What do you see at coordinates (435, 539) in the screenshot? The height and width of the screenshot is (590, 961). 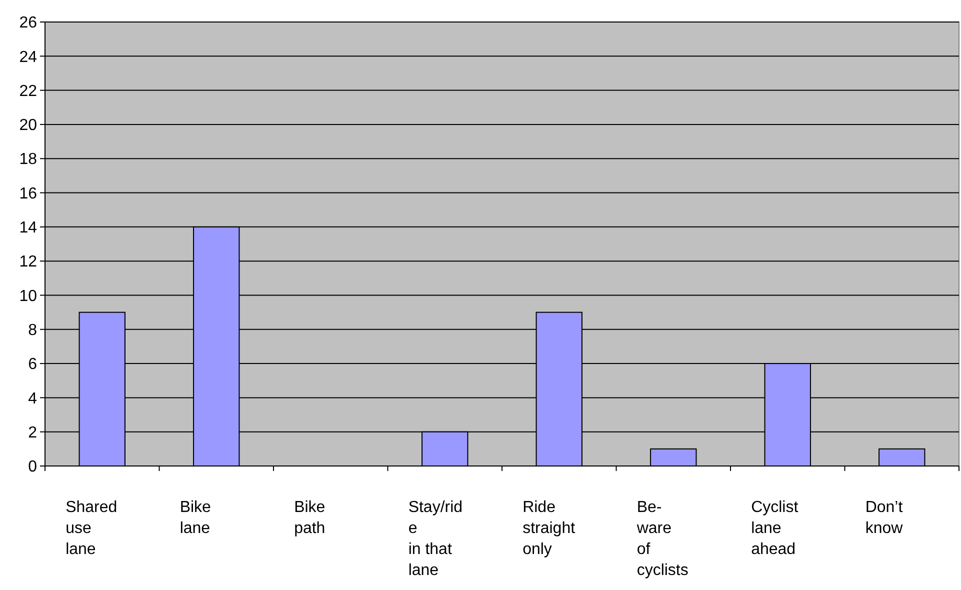 I see `x-tick-label: Stay/rid e in that lane` at bounding box center [435, 539].